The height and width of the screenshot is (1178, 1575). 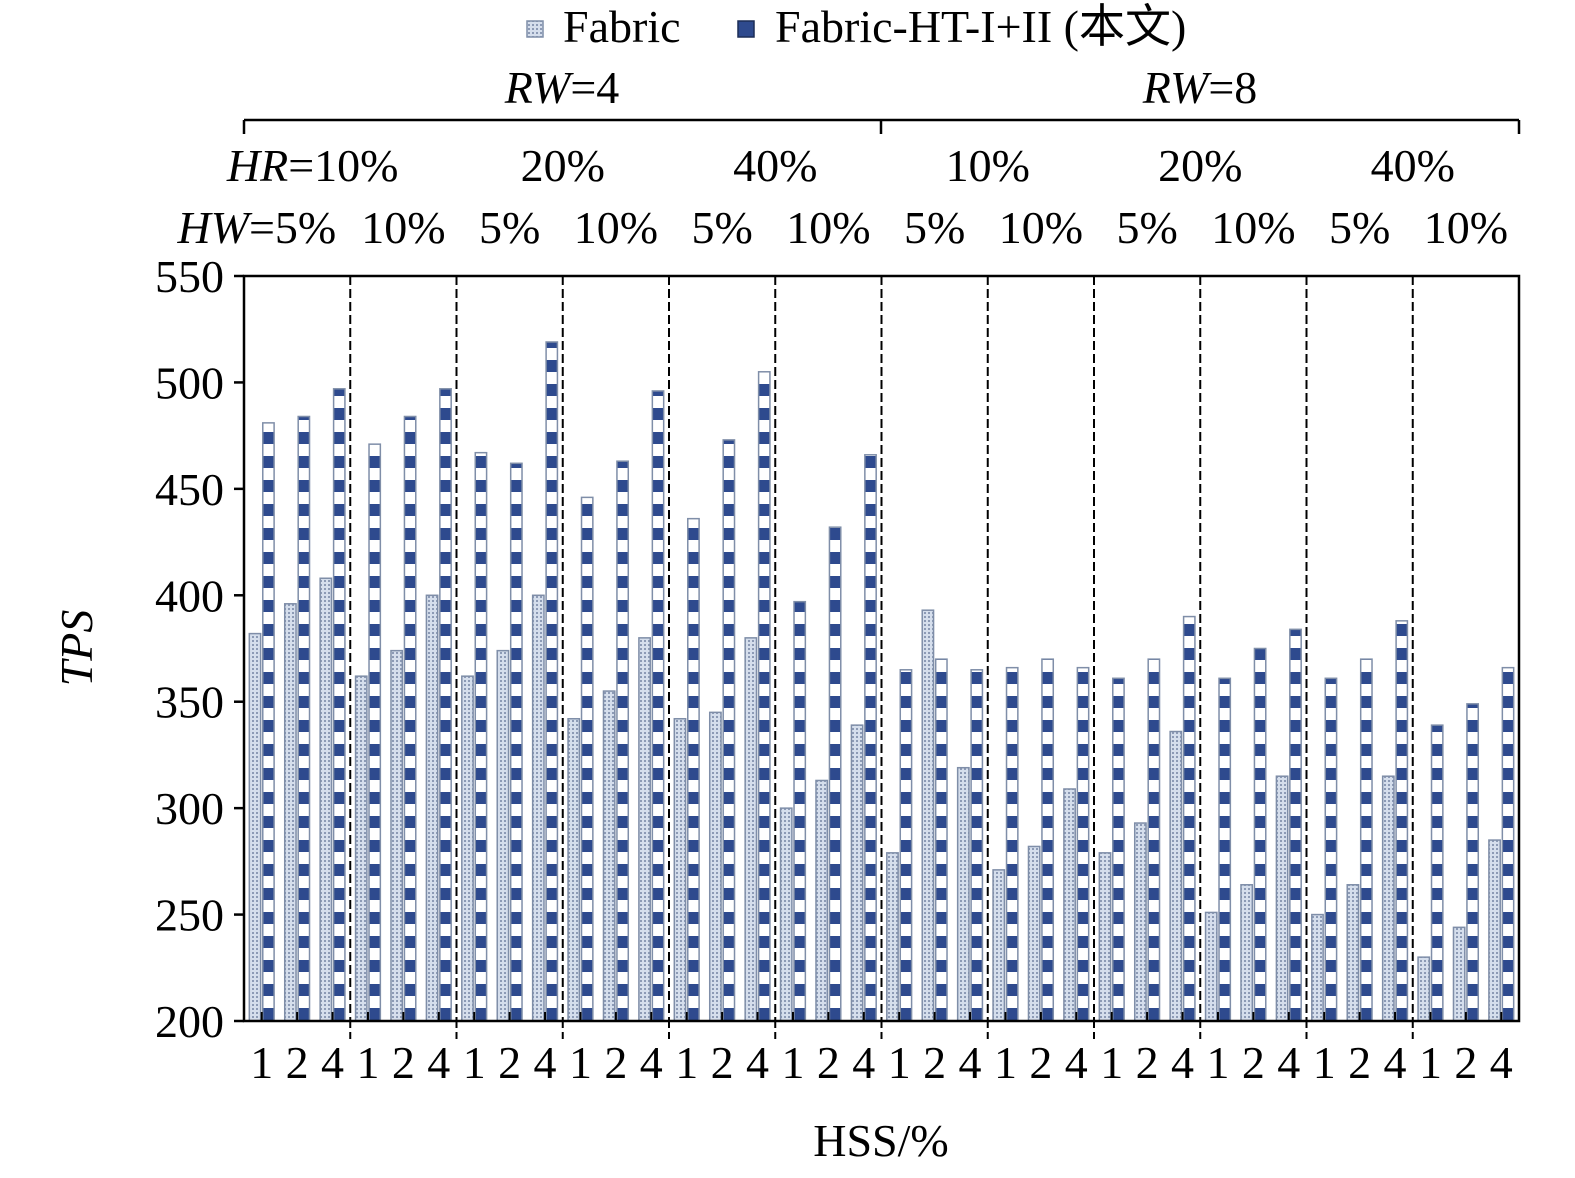 I want to click on legend-swatch-fabric, so click(x=535, y=29).